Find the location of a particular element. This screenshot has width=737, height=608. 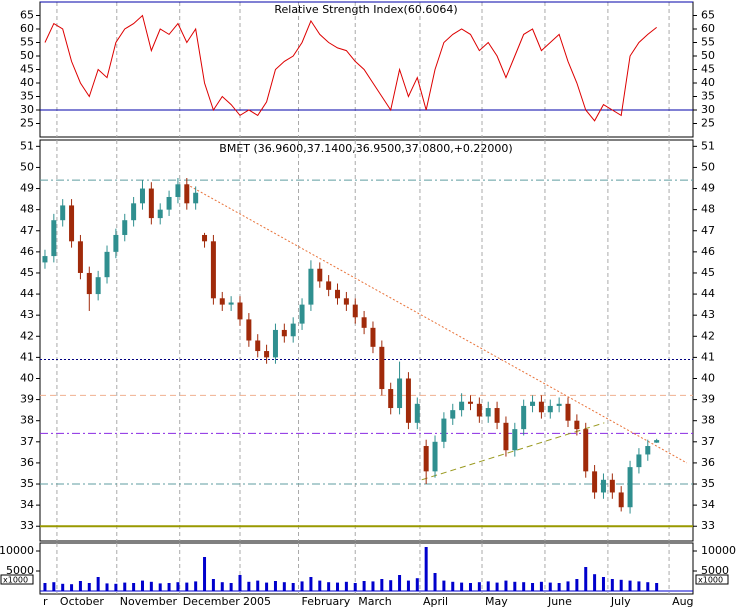

y-tick-label: 39 is located at coordinates (27, 399).